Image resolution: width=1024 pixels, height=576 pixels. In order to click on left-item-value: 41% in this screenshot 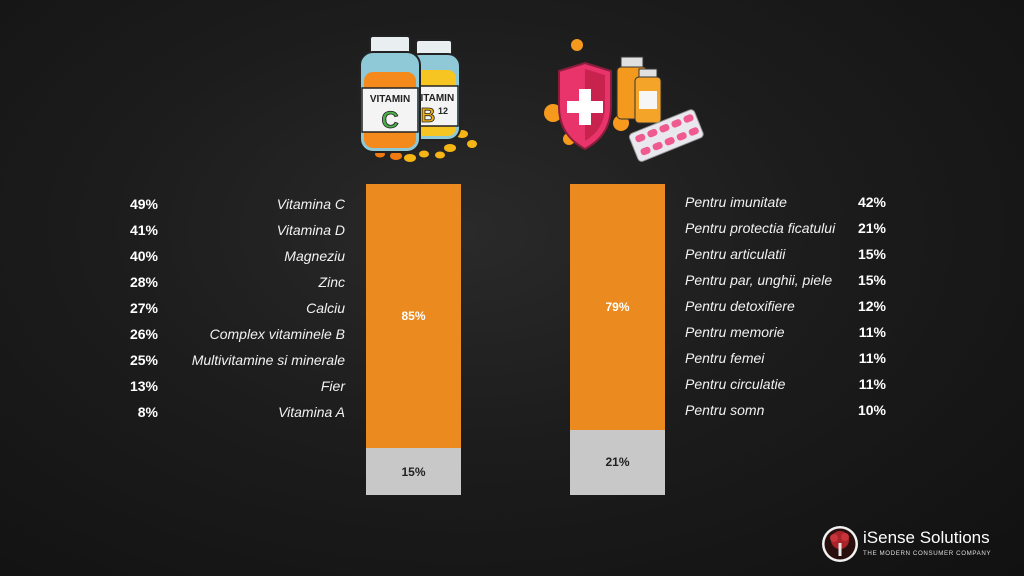, I will do `click(143, 230)`.